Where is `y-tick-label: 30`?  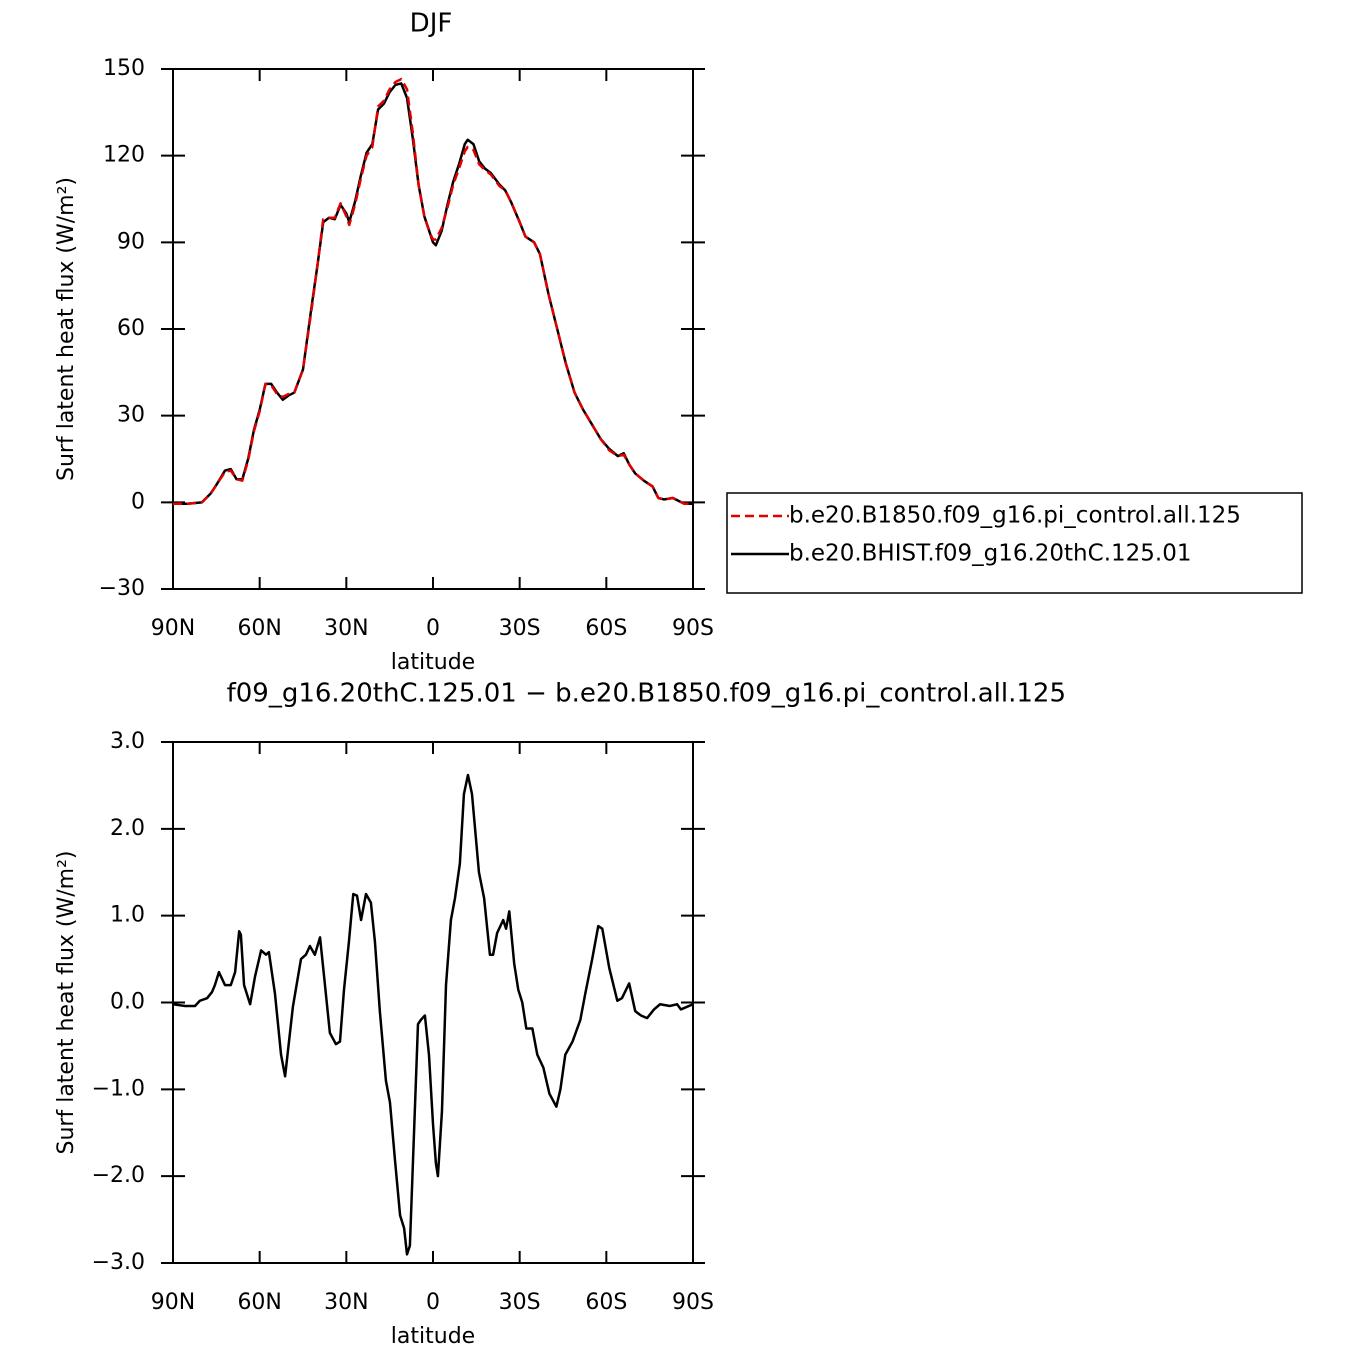
y-tick-label: 30 is located at coordinates (131, 415).